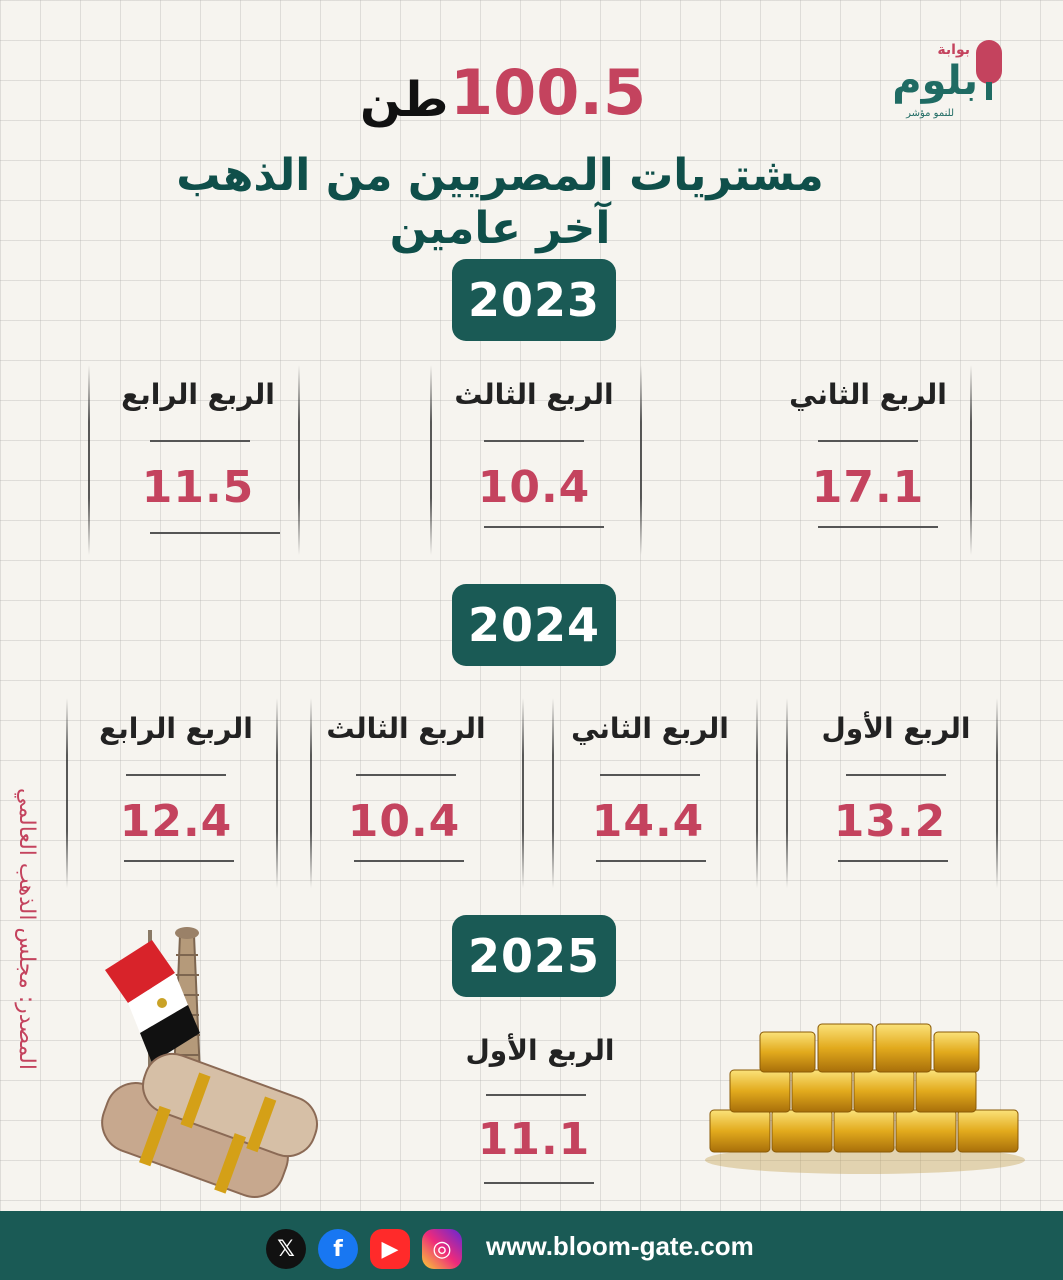  I want to click on brand-logo: بوابة بلوم للنمو مؤشر, so click(942, 83).